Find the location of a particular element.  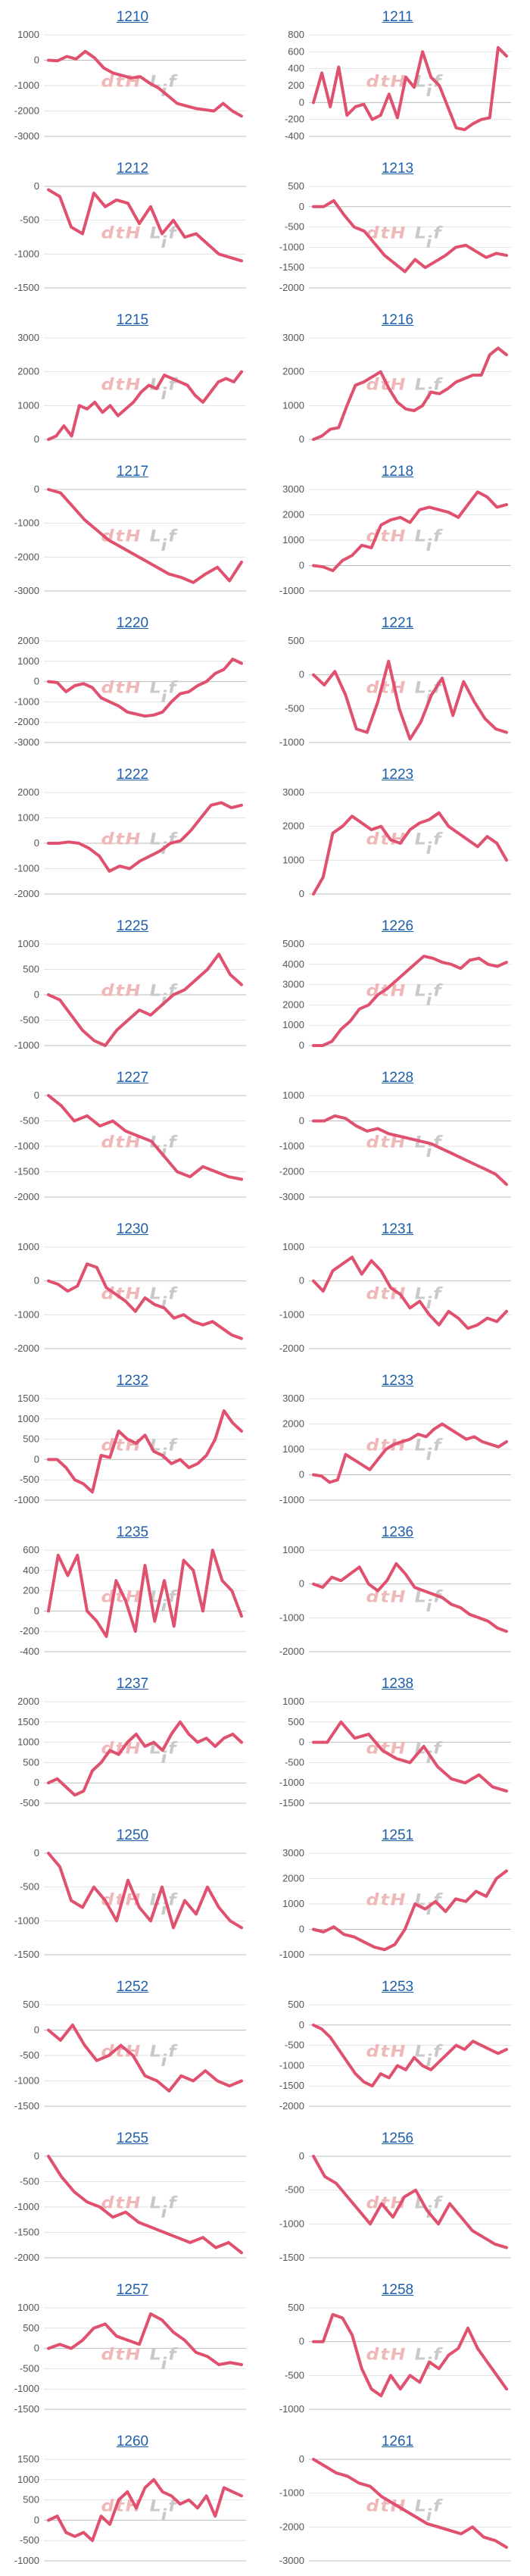

chart-title-link: 1233 is located at coordinates (397, 1381).